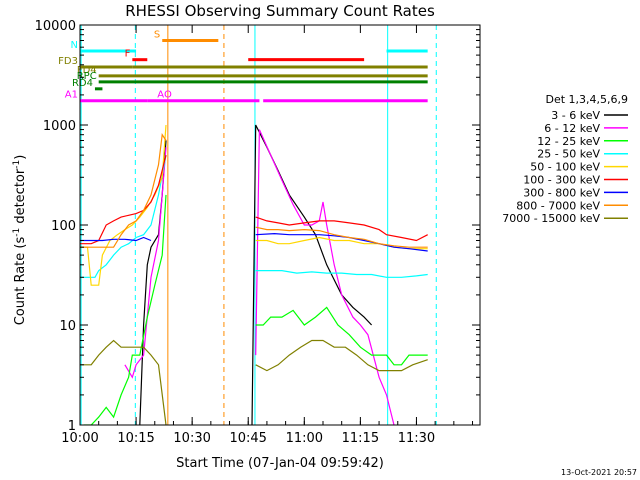 Image resolution: width=640 pixels, height=480 pixels. Describe the element at coordinates (191, 438) in the screenshot. I see `x-tick-label: 10:30` at that location.